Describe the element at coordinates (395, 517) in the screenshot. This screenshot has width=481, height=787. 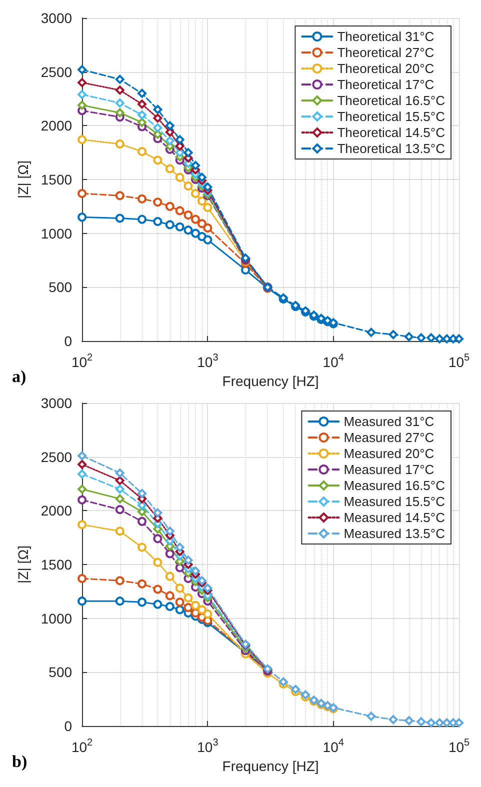
I see `legend-label: Measured 14.5°C` at that location.